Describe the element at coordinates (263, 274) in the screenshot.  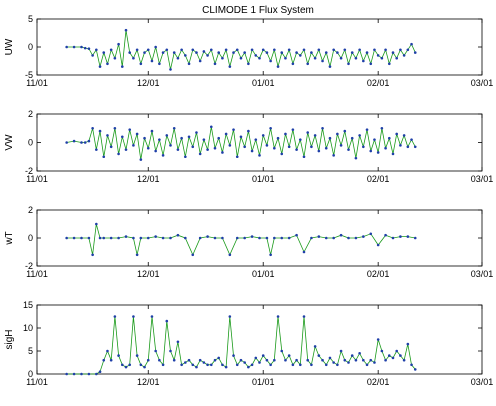
I see `x-tick-label: 01/01` at that location.